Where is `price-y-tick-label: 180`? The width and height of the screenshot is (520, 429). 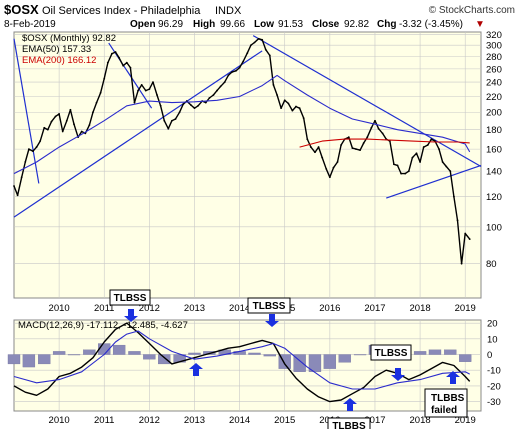
price-y-tick-label: 180 is located at coordinates (494, 130).